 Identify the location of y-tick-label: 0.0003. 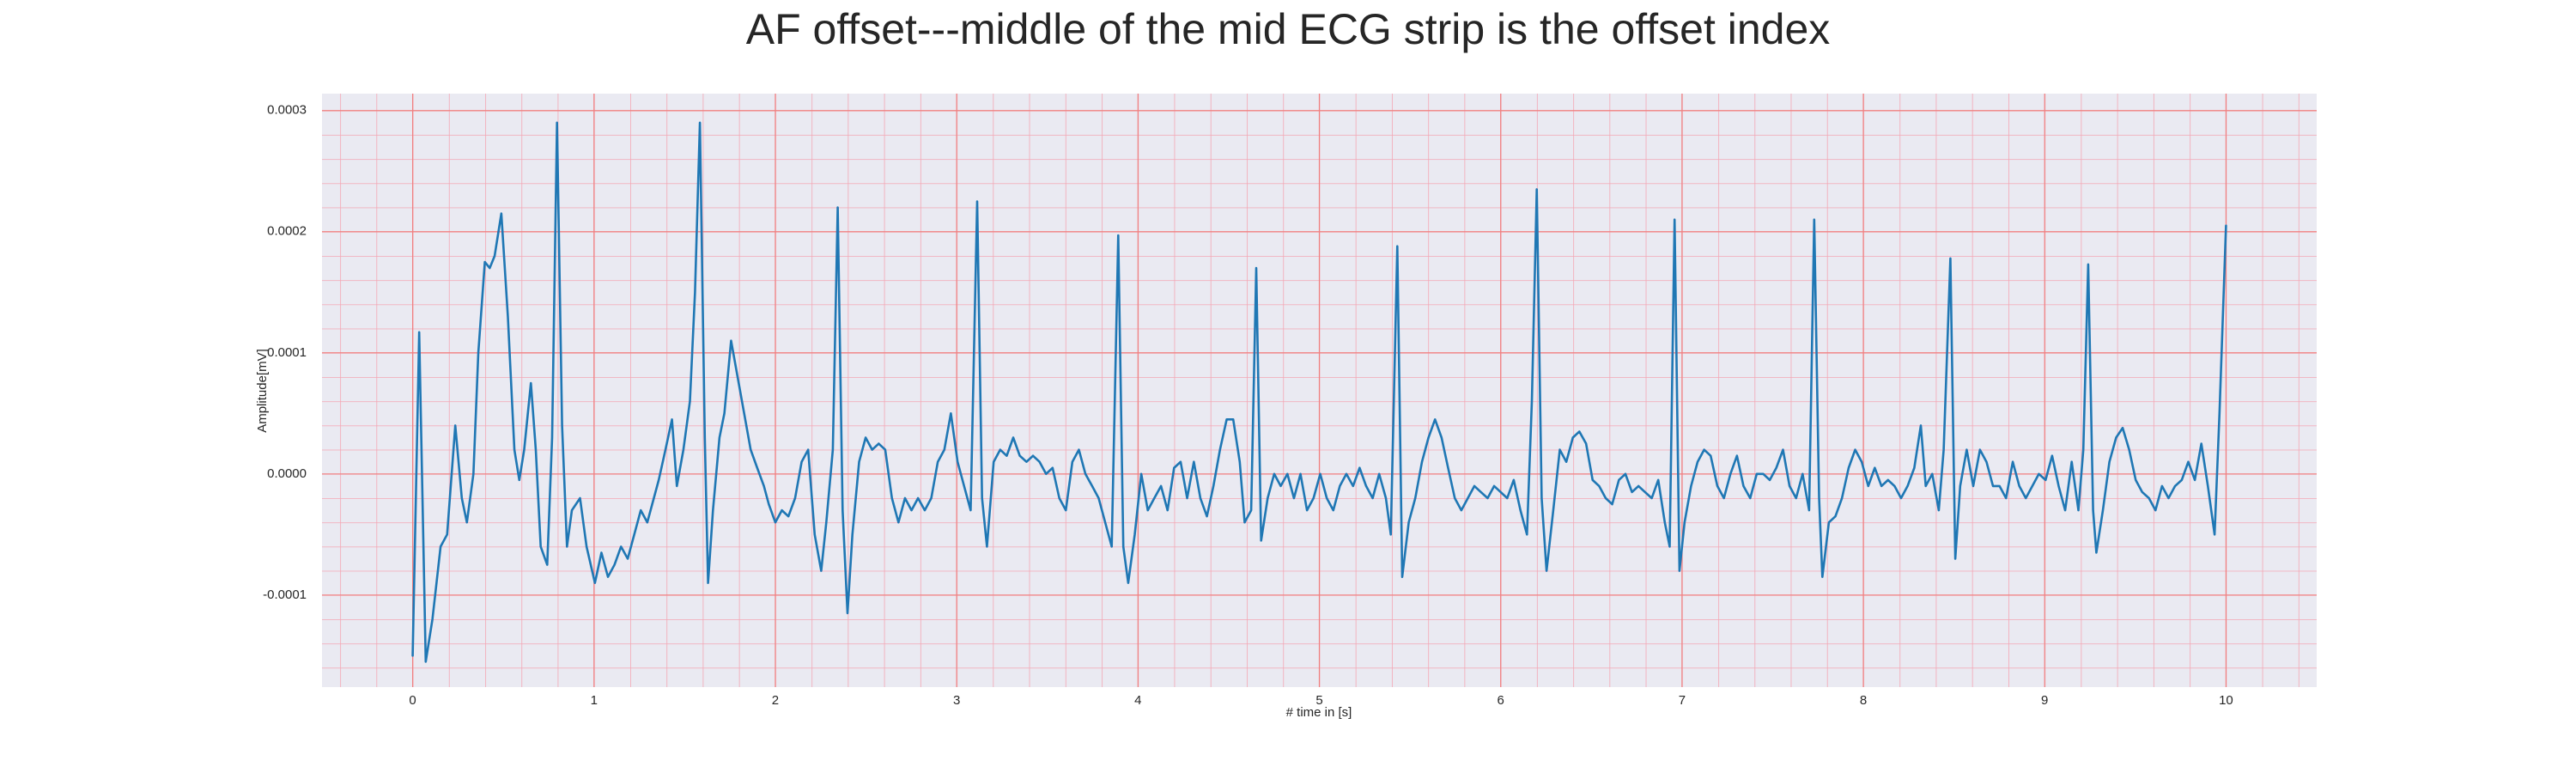
(287, 110).